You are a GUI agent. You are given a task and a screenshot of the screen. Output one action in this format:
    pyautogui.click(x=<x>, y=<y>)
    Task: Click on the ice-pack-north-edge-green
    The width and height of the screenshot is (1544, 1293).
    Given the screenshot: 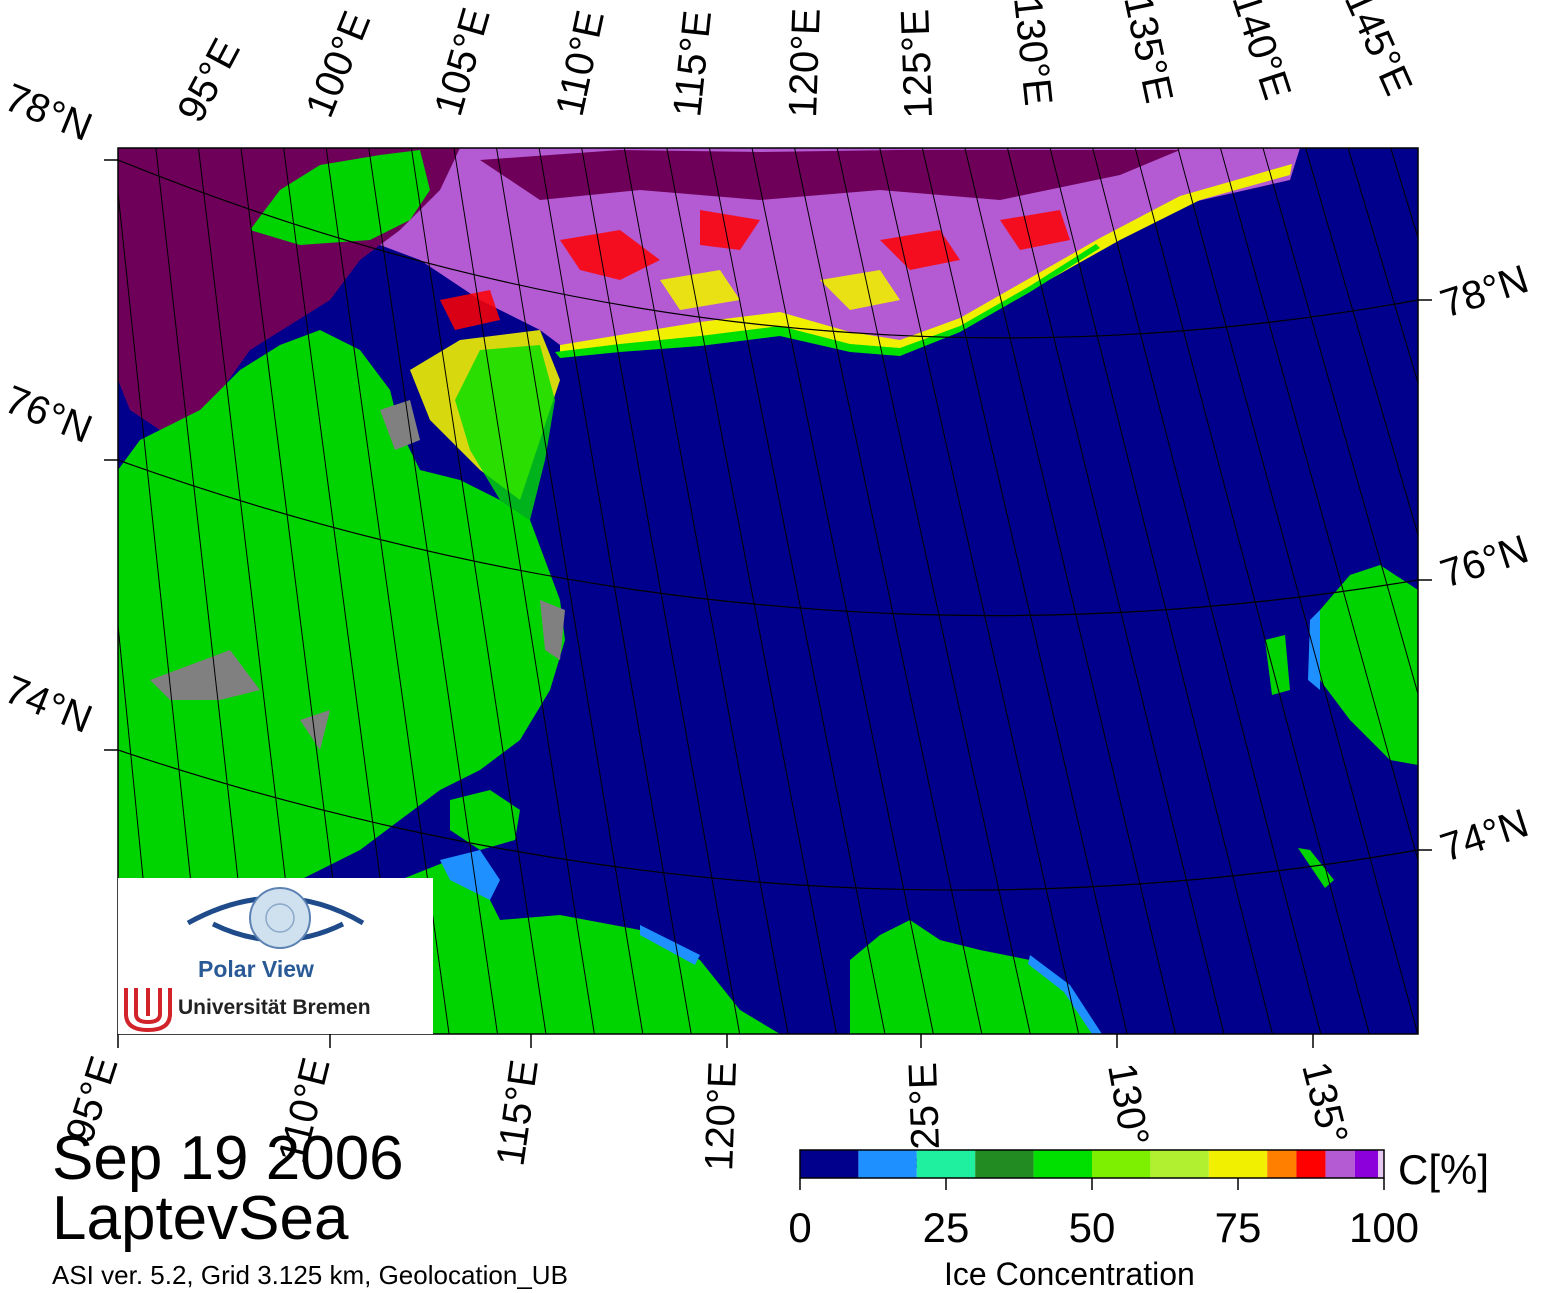 What is the action you would take?
    pyautogui.click(x=827, y=301)
    